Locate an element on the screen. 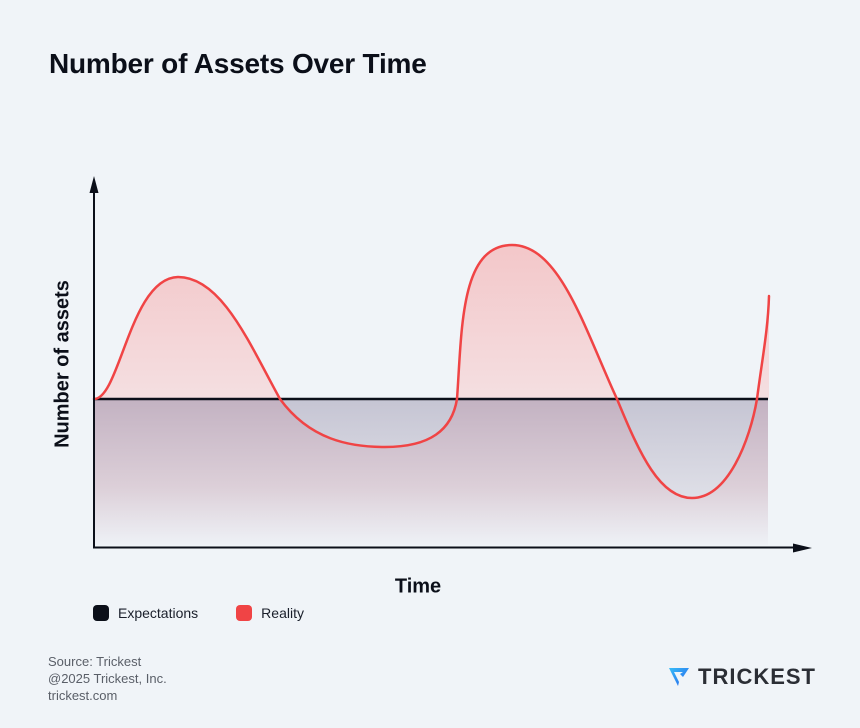 Image resolution: width=860 pixels, height=728 pixels. expectations-swatch-icon is located at coordinates (101, 613).